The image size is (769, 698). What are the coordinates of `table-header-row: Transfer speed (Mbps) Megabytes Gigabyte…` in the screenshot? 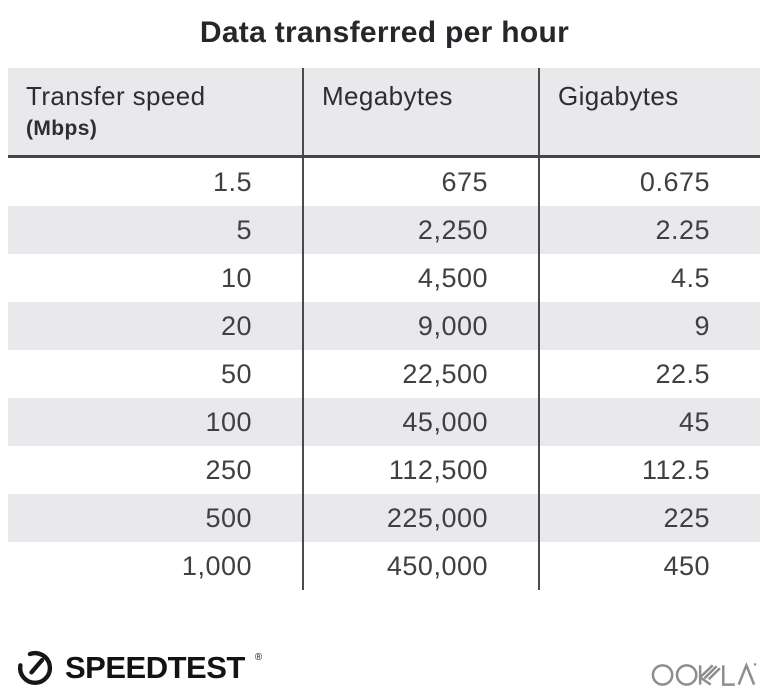 It's located at (384, 113).